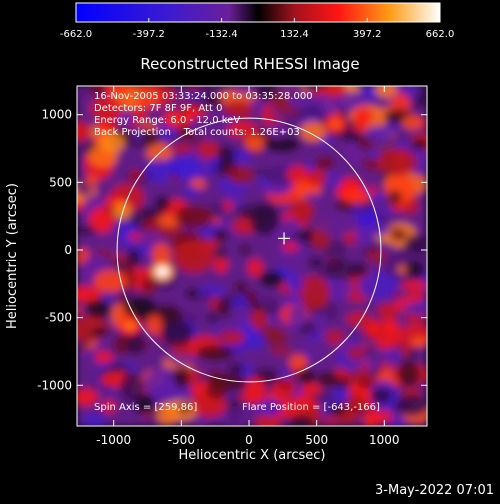 The height and width of the screenshot is (504, 500). Describe the element at coordinates (197, 132) in the screenshot. I see `annotation-method-counts: Back Projection Total counts: 1.26E+03` at that location.